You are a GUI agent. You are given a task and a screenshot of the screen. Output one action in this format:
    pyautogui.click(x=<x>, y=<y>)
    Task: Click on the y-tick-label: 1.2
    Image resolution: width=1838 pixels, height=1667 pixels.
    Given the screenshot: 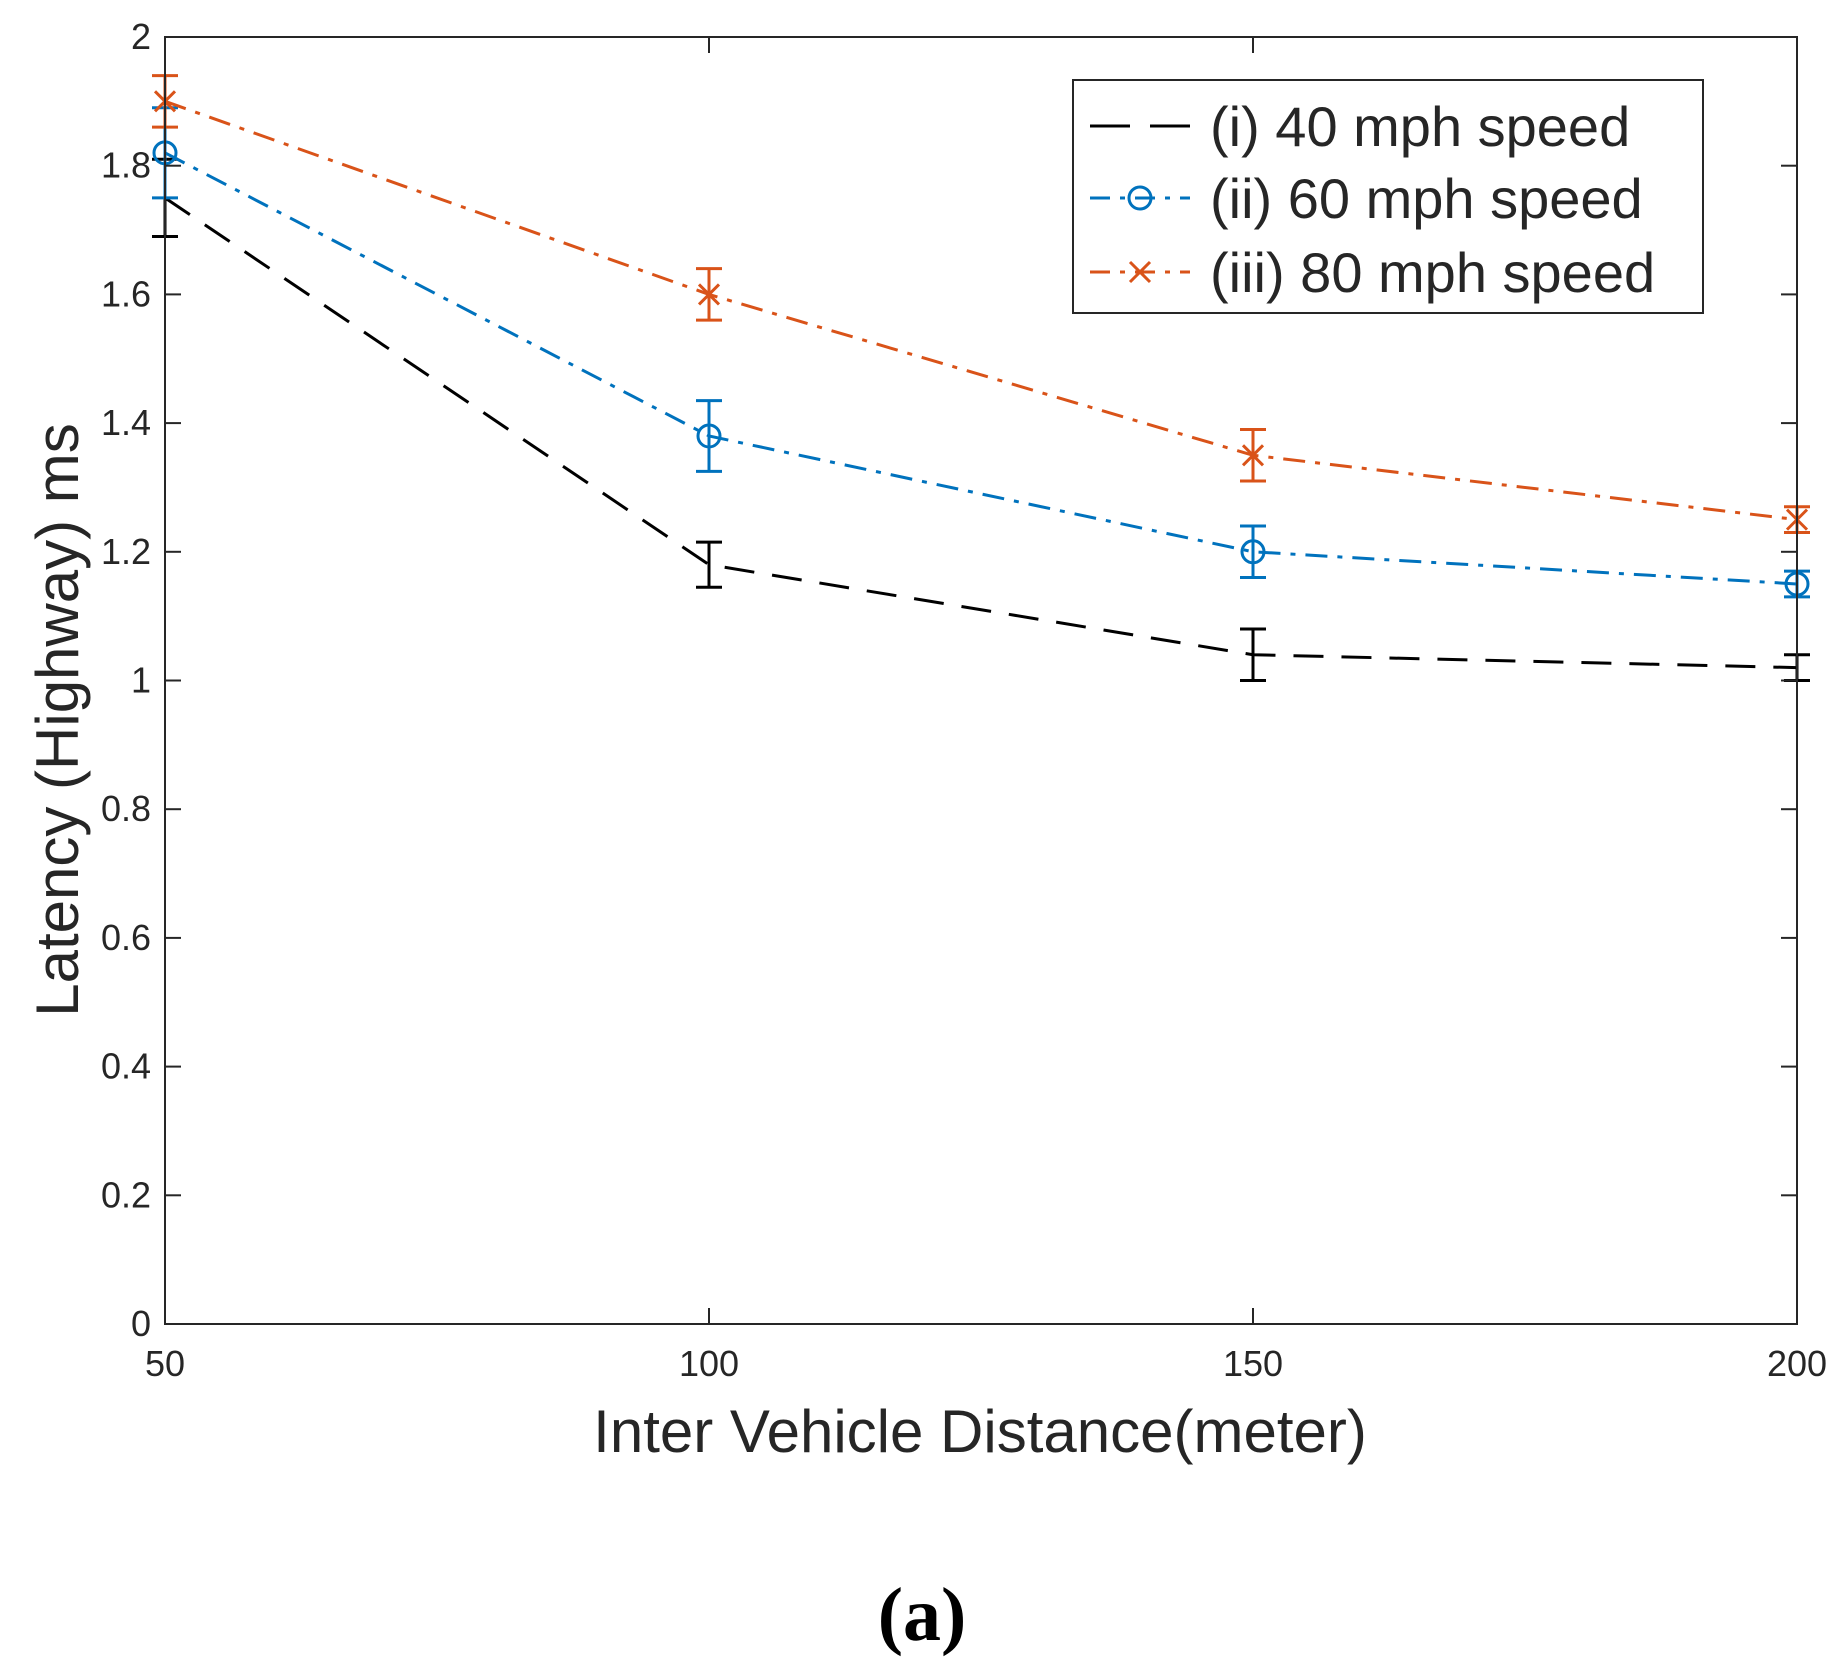 What is the action you would take?
    pyautogui.click(x=126, y=551)
    